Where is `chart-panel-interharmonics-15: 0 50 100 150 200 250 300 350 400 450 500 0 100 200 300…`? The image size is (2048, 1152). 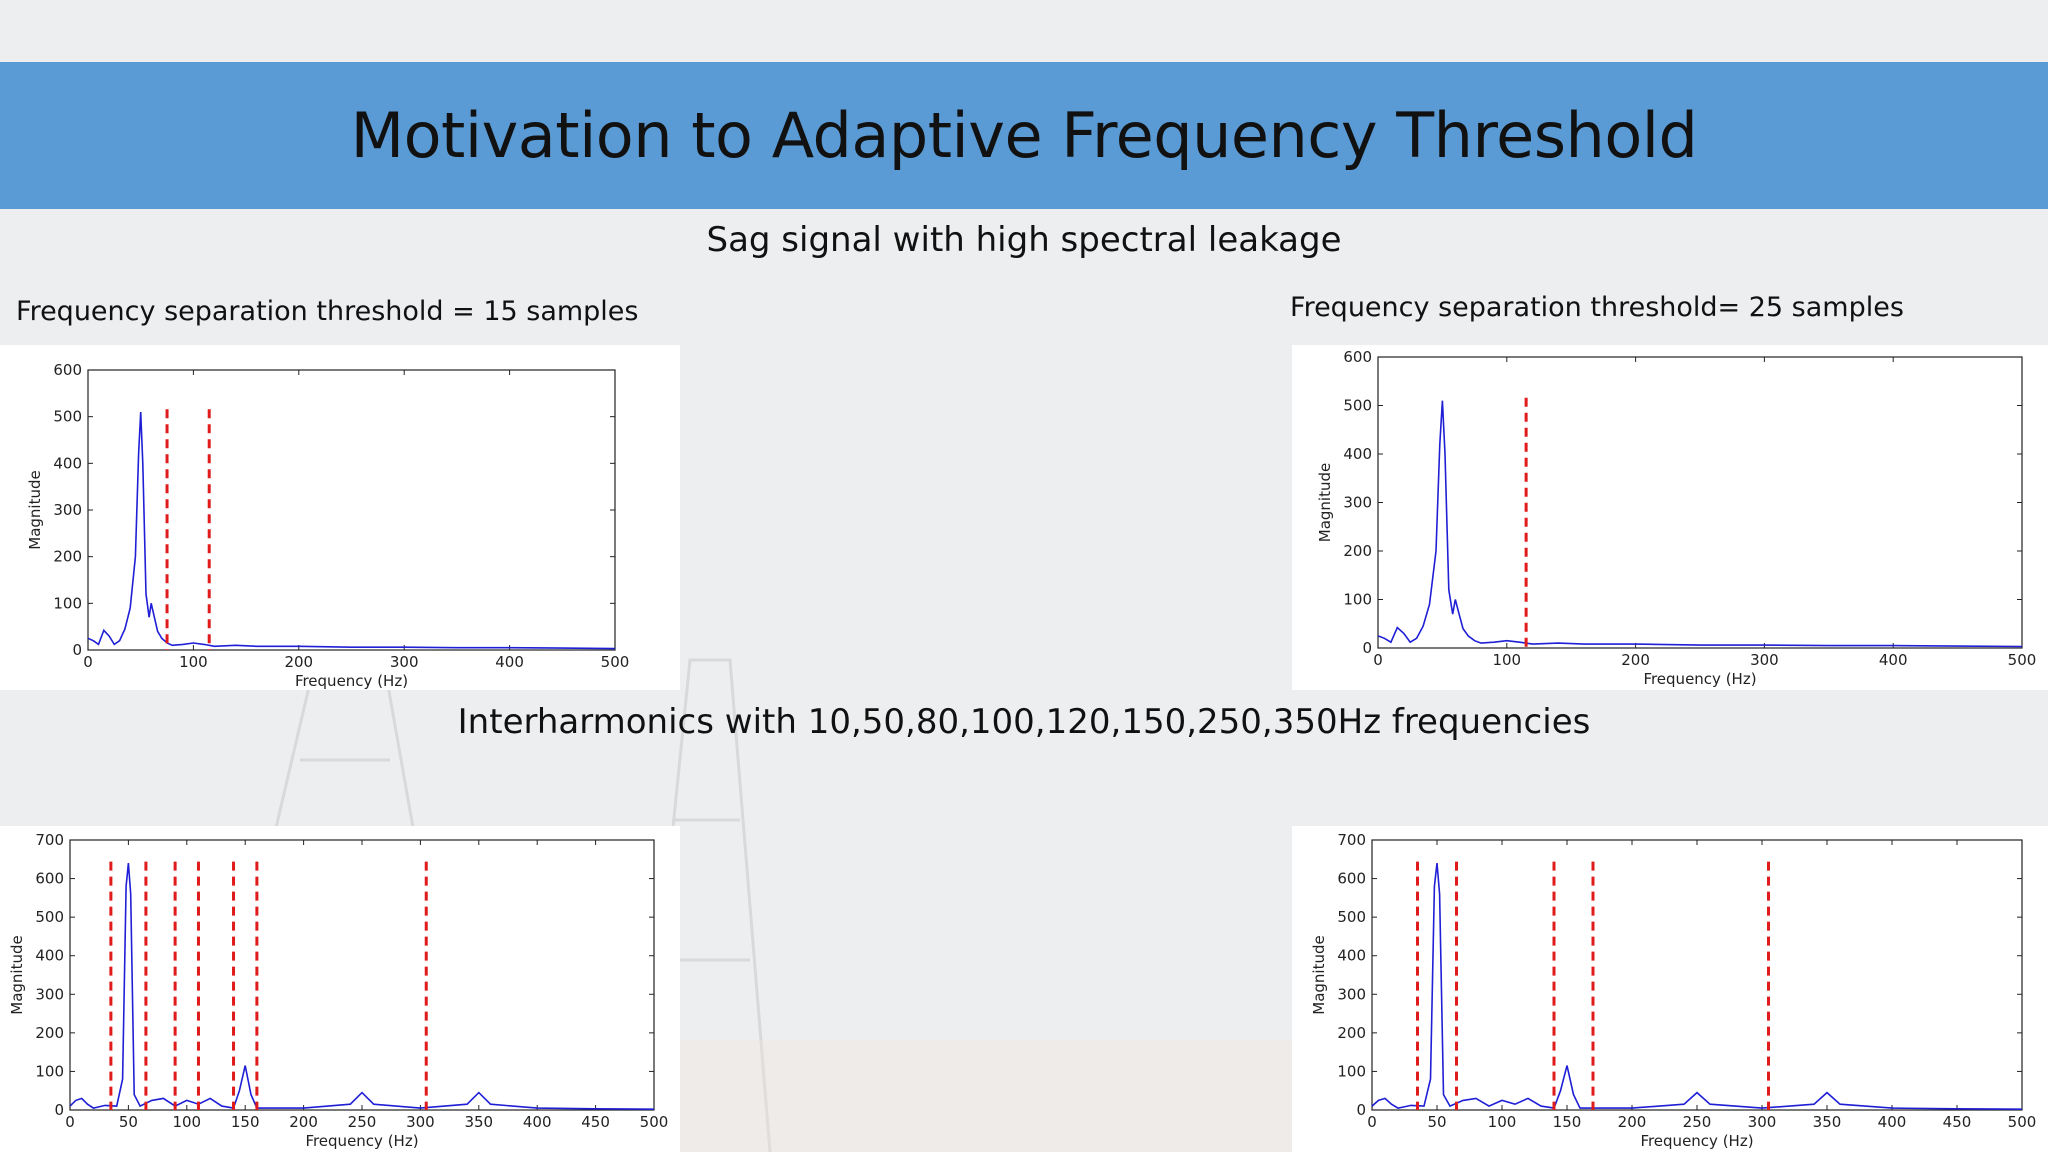 chart-panel-interharmonics-15: 0 50 100 150 200 250 300 350 400 450 500 0 100 200 300… is located at coordinates (340, 989).